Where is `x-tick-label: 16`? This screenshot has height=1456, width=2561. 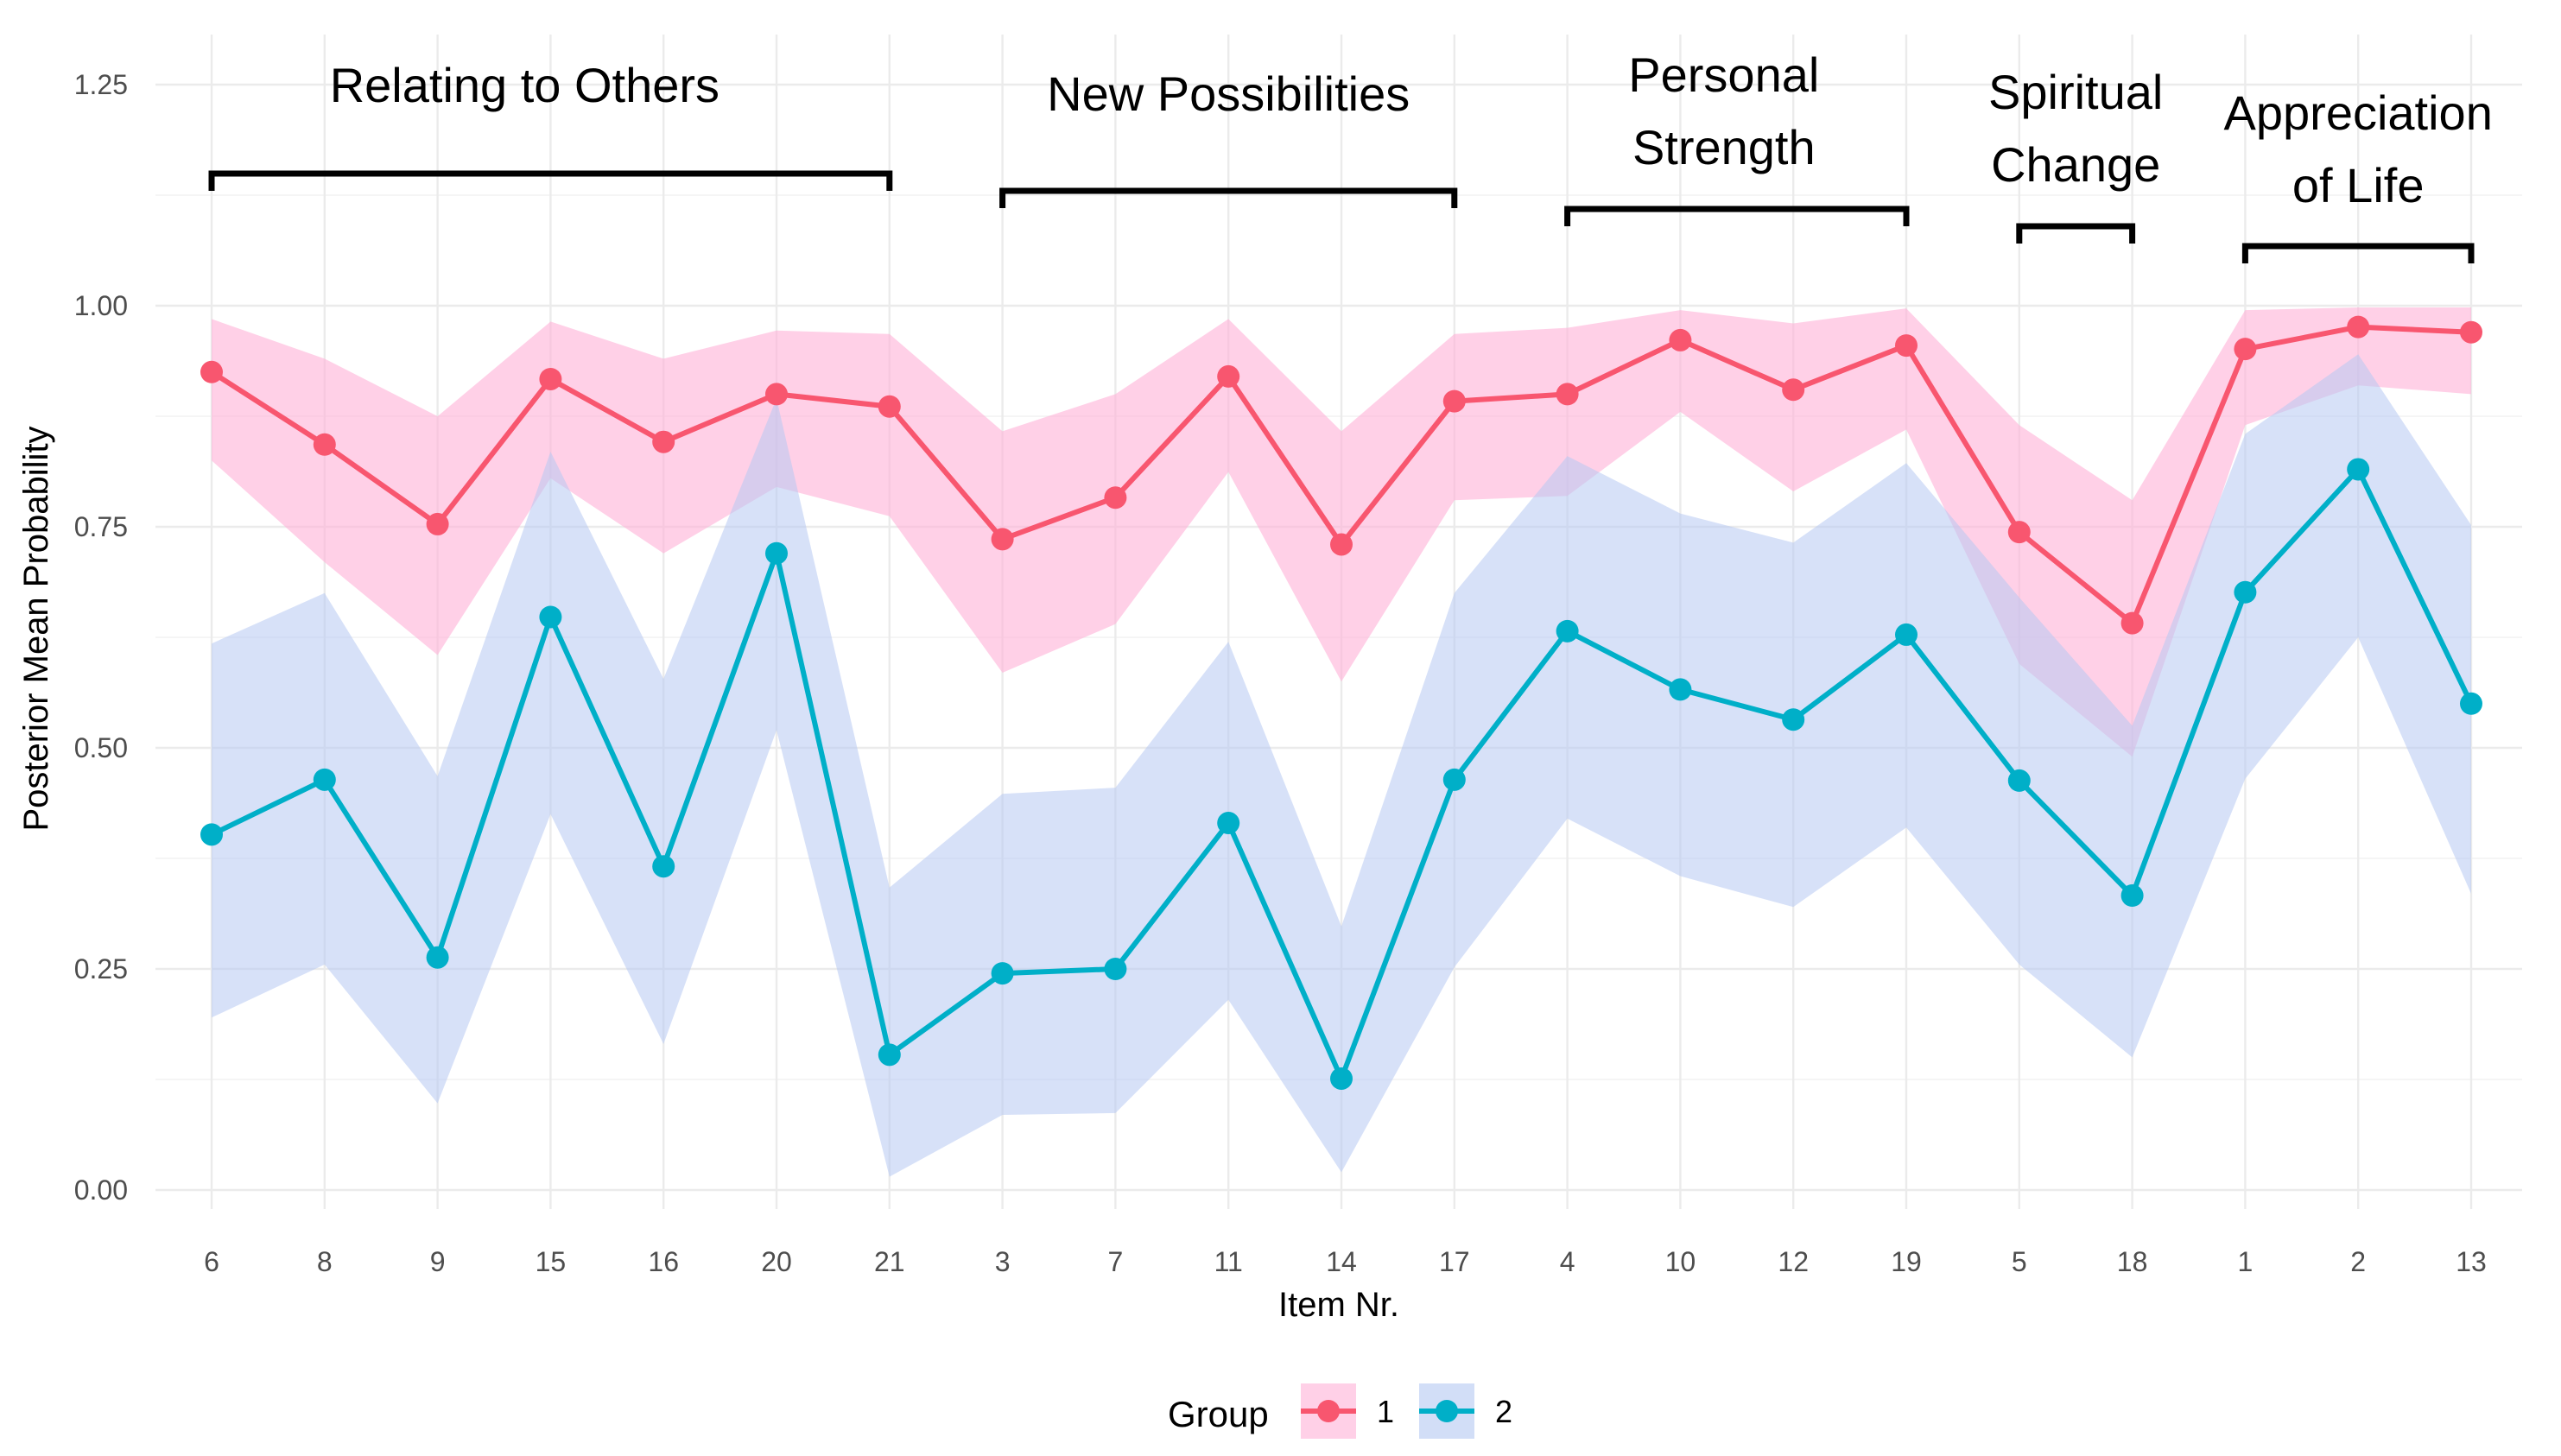
x-tick-label: 16 is located at coordinates (663, 1261).